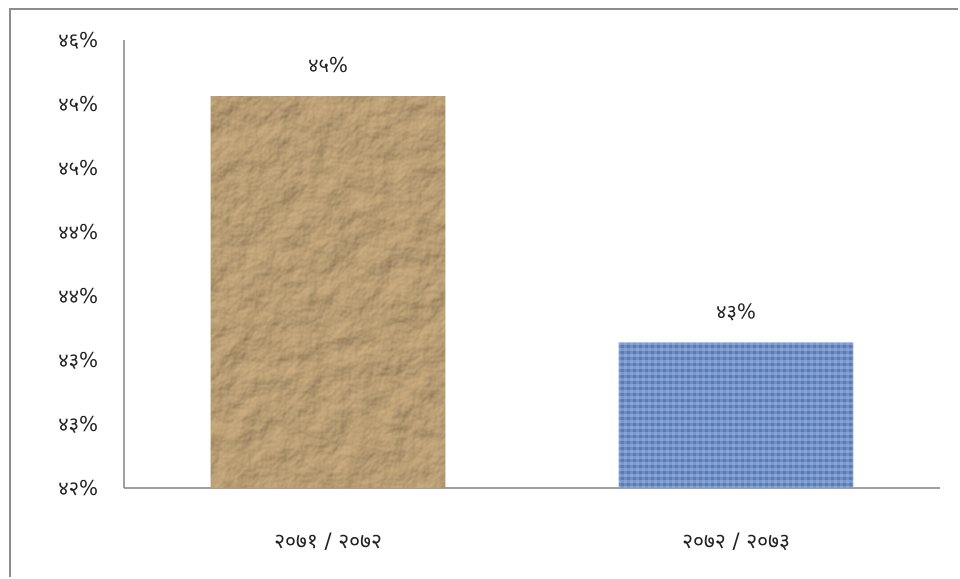 The height and width of the screenshot is (579, 960). Describe the element at coordinates (78, 40) in the screenshot. I see `y-tick-label: ४६%` at that location.